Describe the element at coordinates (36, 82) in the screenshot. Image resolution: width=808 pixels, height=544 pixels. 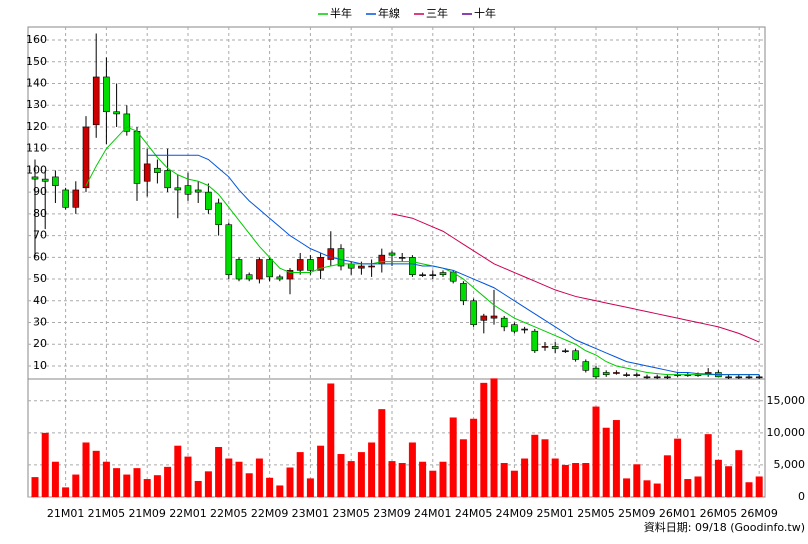
I see `y-tick-label: 140` at that location.